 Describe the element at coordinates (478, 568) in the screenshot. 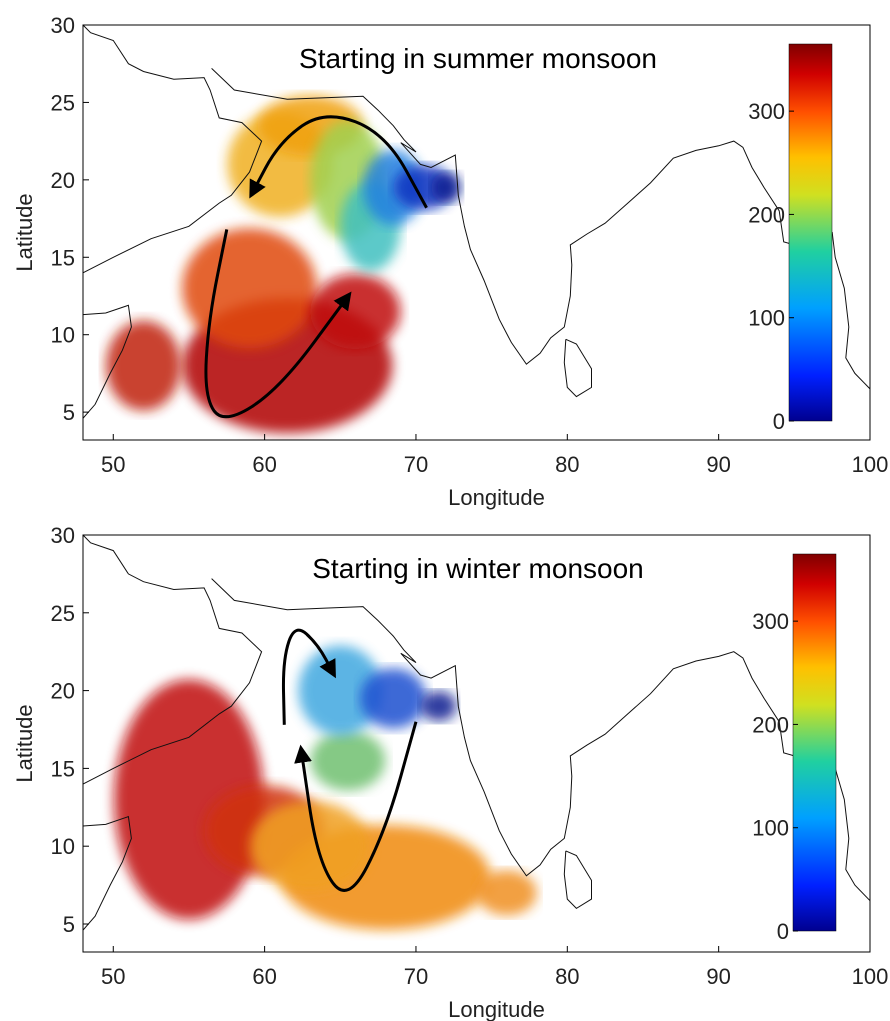

I see `panel-annotation: Starting in winter monsoon` at that location.